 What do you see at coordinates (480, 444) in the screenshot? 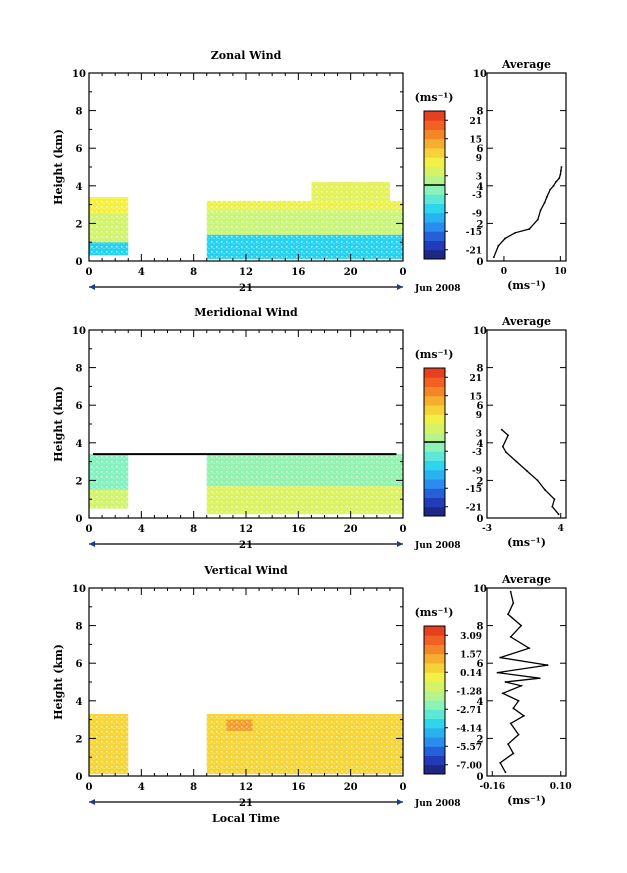
I see `average-y-tick-label: 4` at bounding box center [480, 444].